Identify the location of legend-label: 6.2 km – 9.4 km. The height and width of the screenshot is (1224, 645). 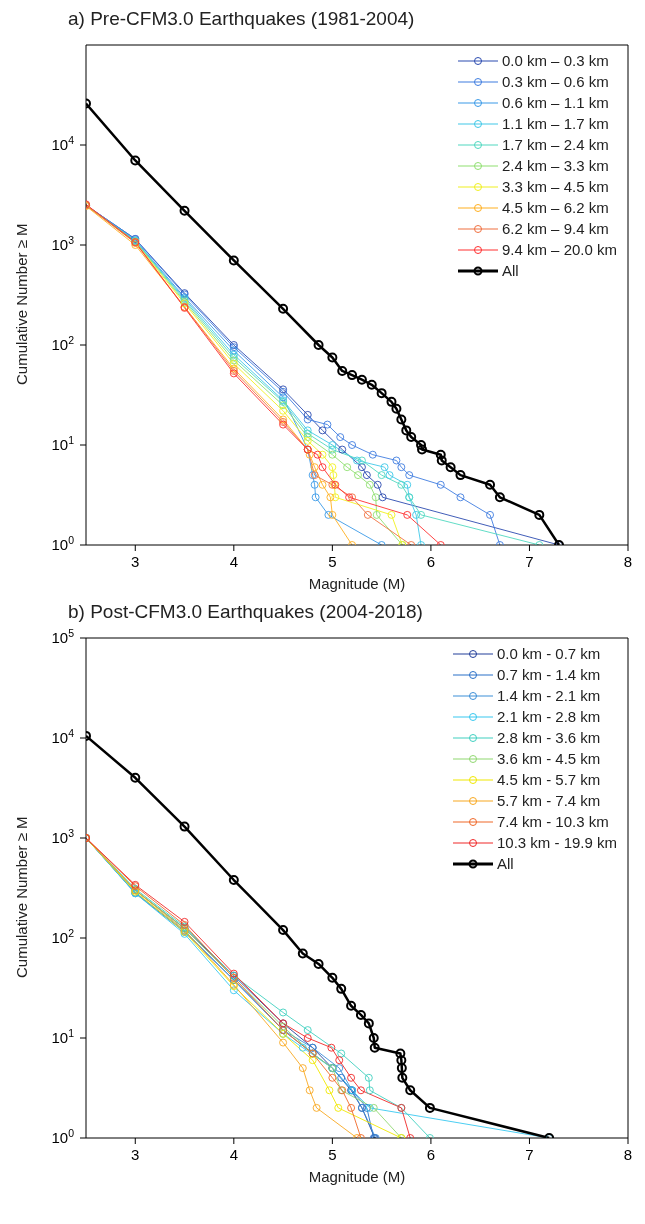
(555, 228).